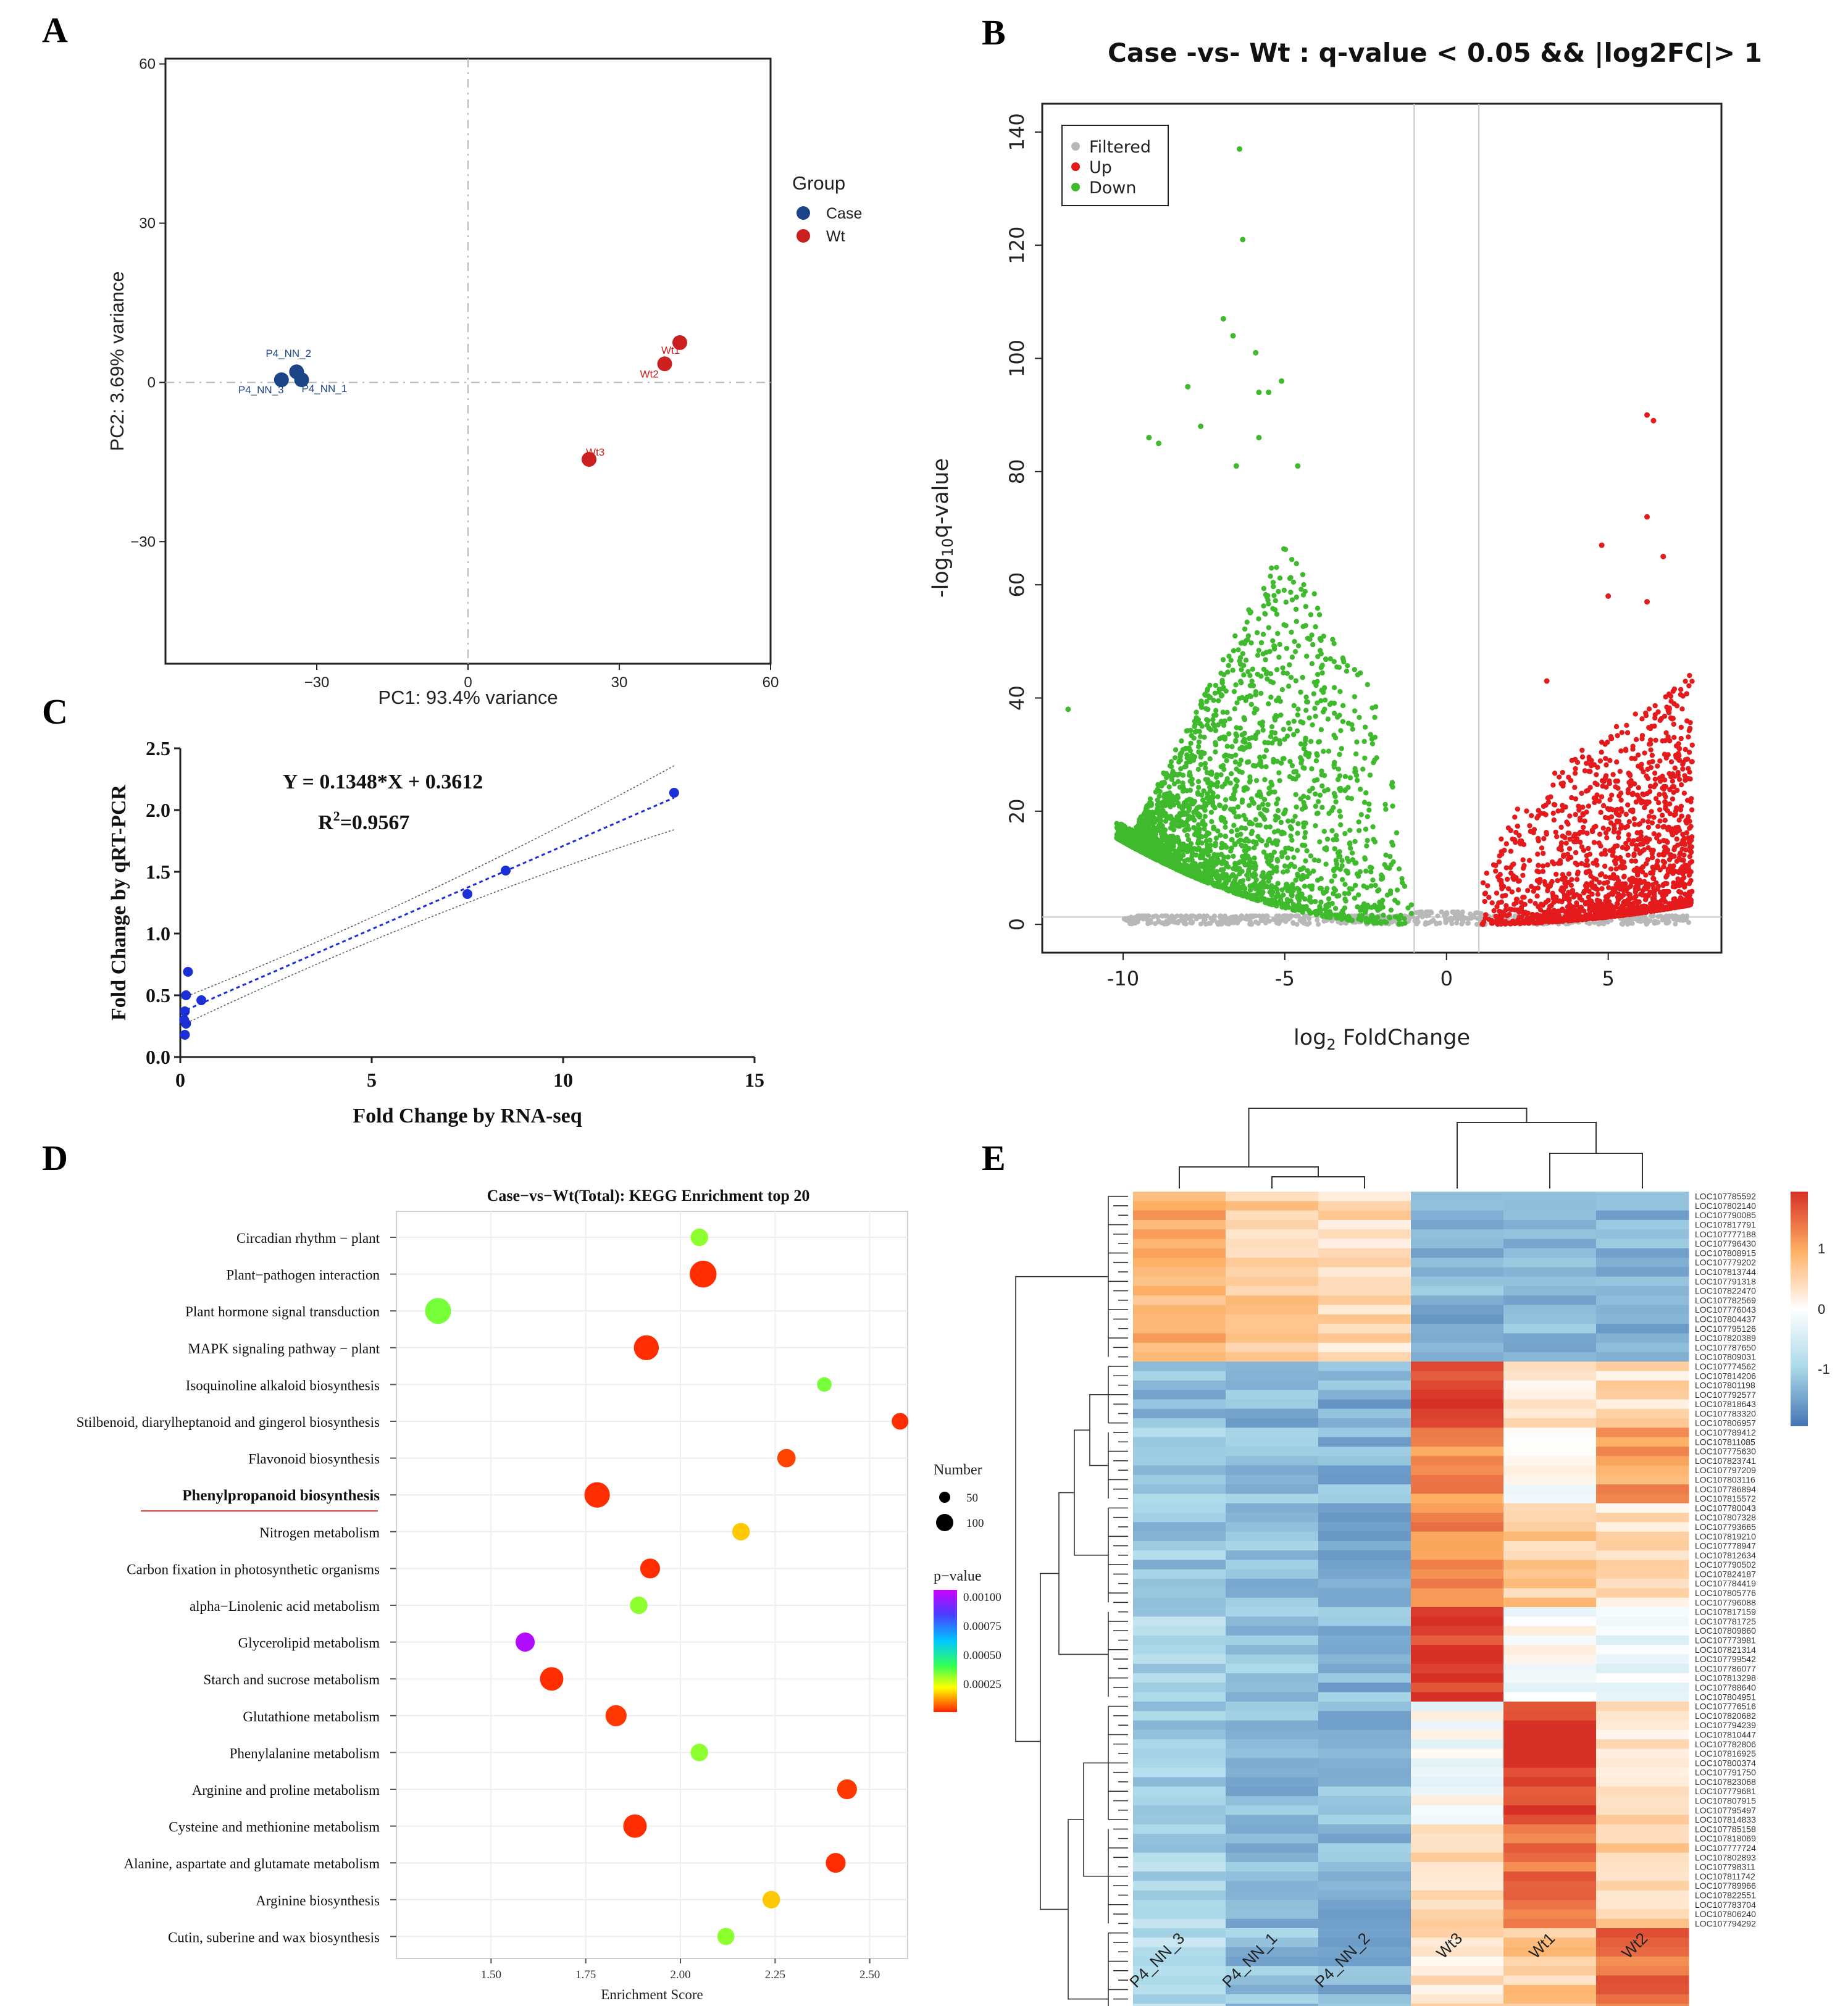 Image resolution: width=1848 pixels, height=2006 pixels. Describe the element at coordinates (994, 32) in the screenshot. I see `panel-label-b: B` at that location.